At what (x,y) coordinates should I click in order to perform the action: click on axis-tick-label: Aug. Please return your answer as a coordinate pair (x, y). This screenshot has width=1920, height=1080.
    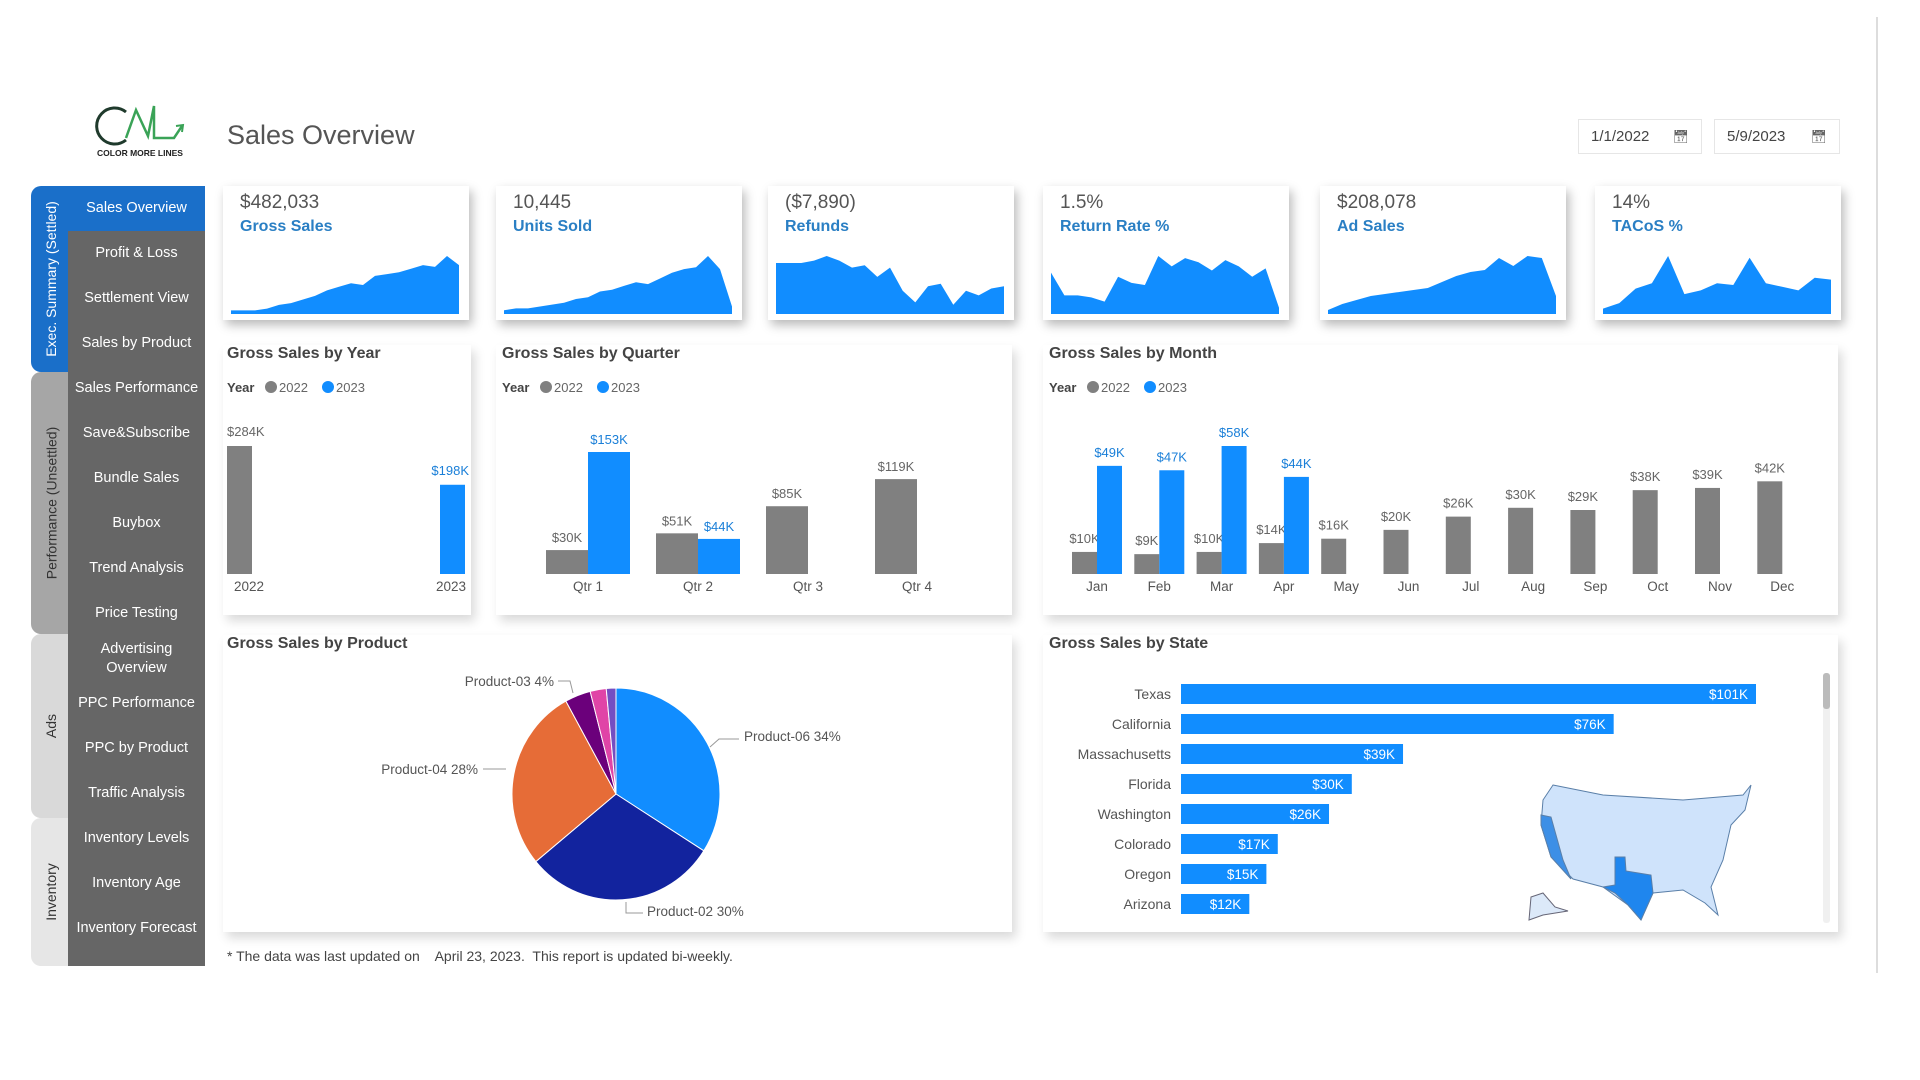
    Looking at the image, I should click on (1533, 586).